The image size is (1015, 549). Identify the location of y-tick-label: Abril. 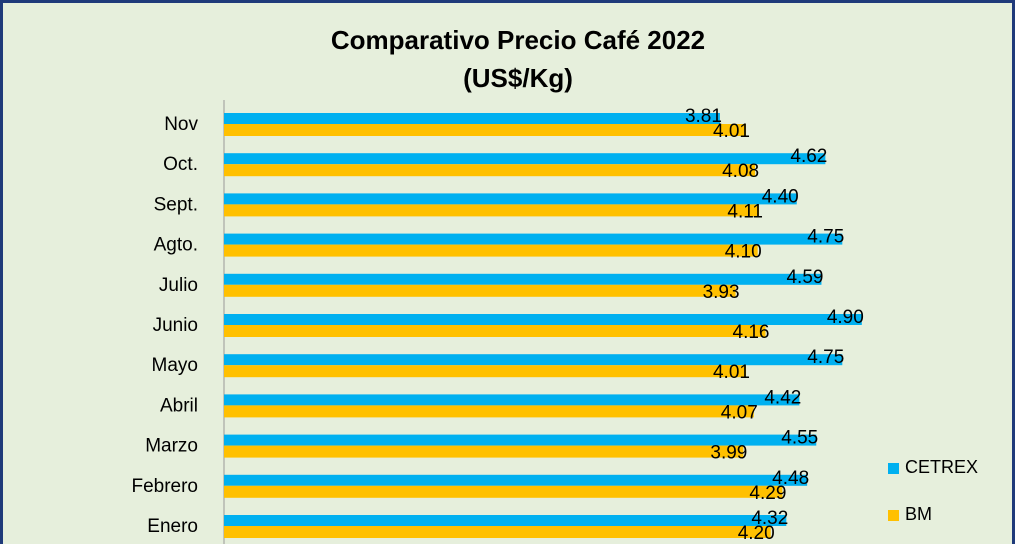
(179, 405).